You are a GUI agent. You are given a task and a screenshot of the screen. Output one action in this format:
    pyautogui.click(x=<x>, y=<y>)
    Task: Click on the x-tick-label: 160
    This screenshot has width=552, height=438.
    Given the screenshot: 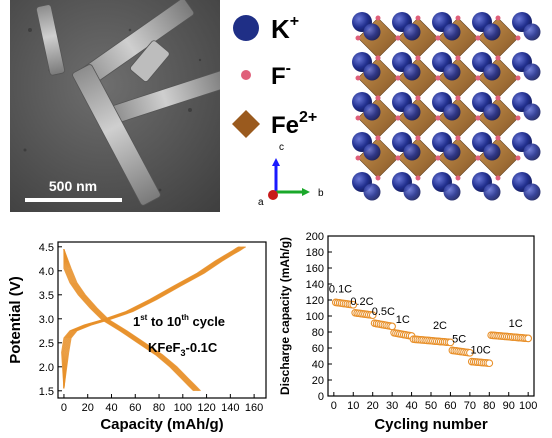 What is the action you would take?
    pyautogui.click(x=254, y=408)
    